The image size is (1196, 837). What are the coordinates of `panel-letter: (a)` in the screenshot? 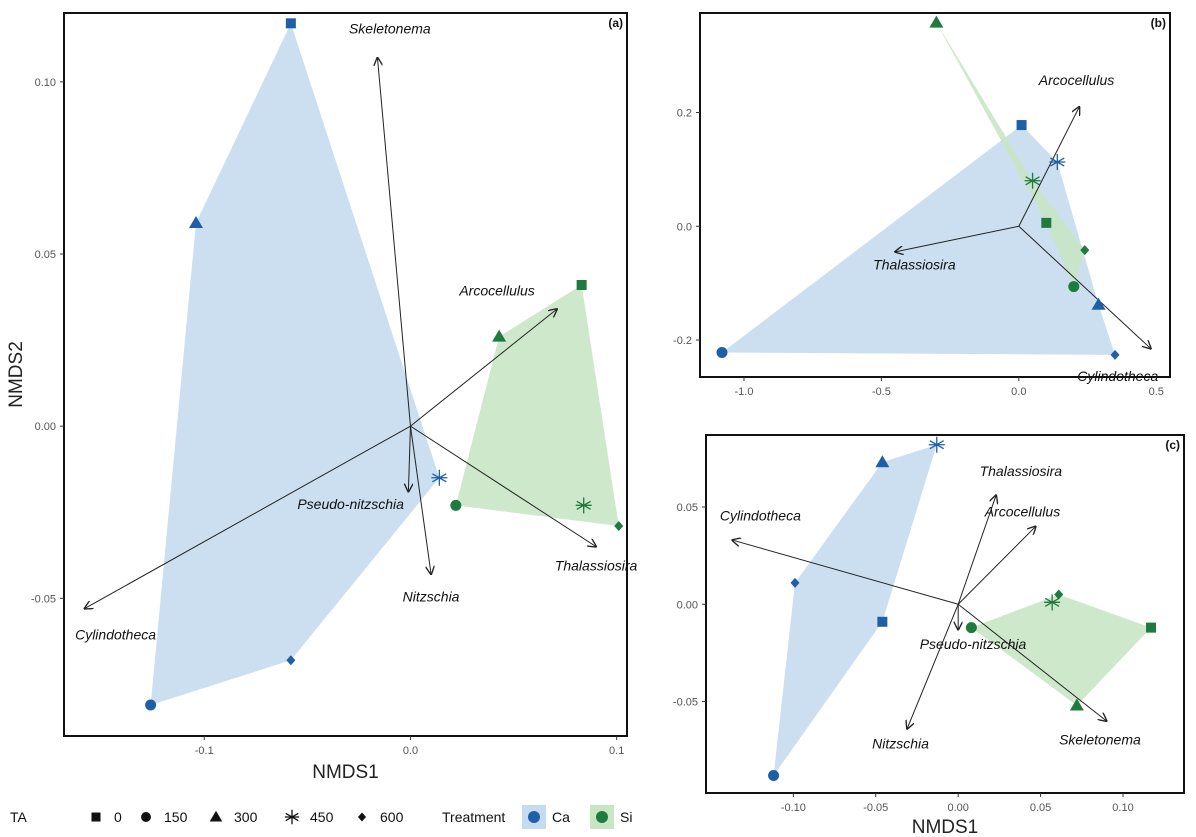 It's located at (615, 23).